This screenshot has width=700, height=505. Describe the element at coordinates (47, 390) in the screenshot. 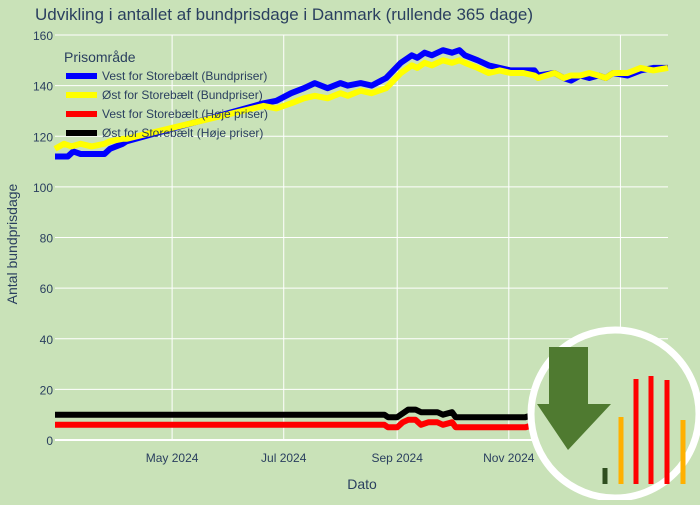

I see `y-tick-label: 20` at that location.